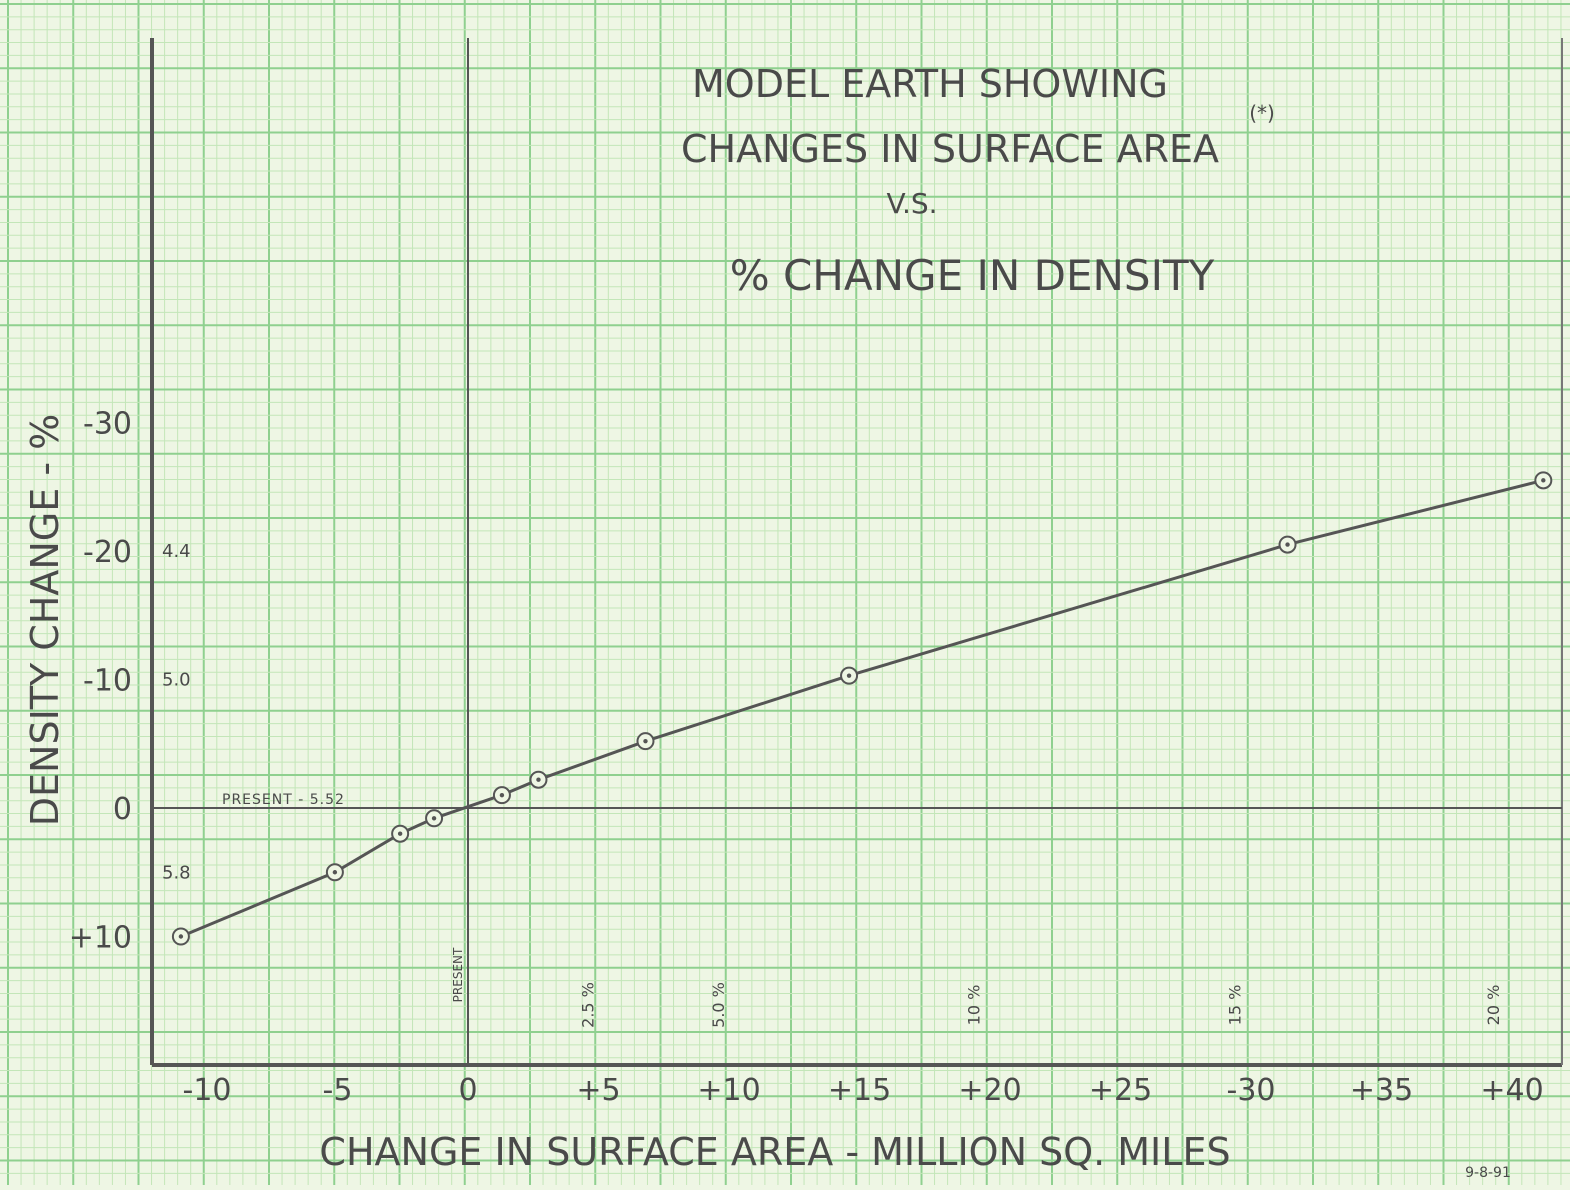 This screenshot has height=1190, width=1570. What do you see at coordinates (283, 800) in the screenshot?
I see `present-hline-label: PRESENT - 5.52` at bounding box center [283, 800].